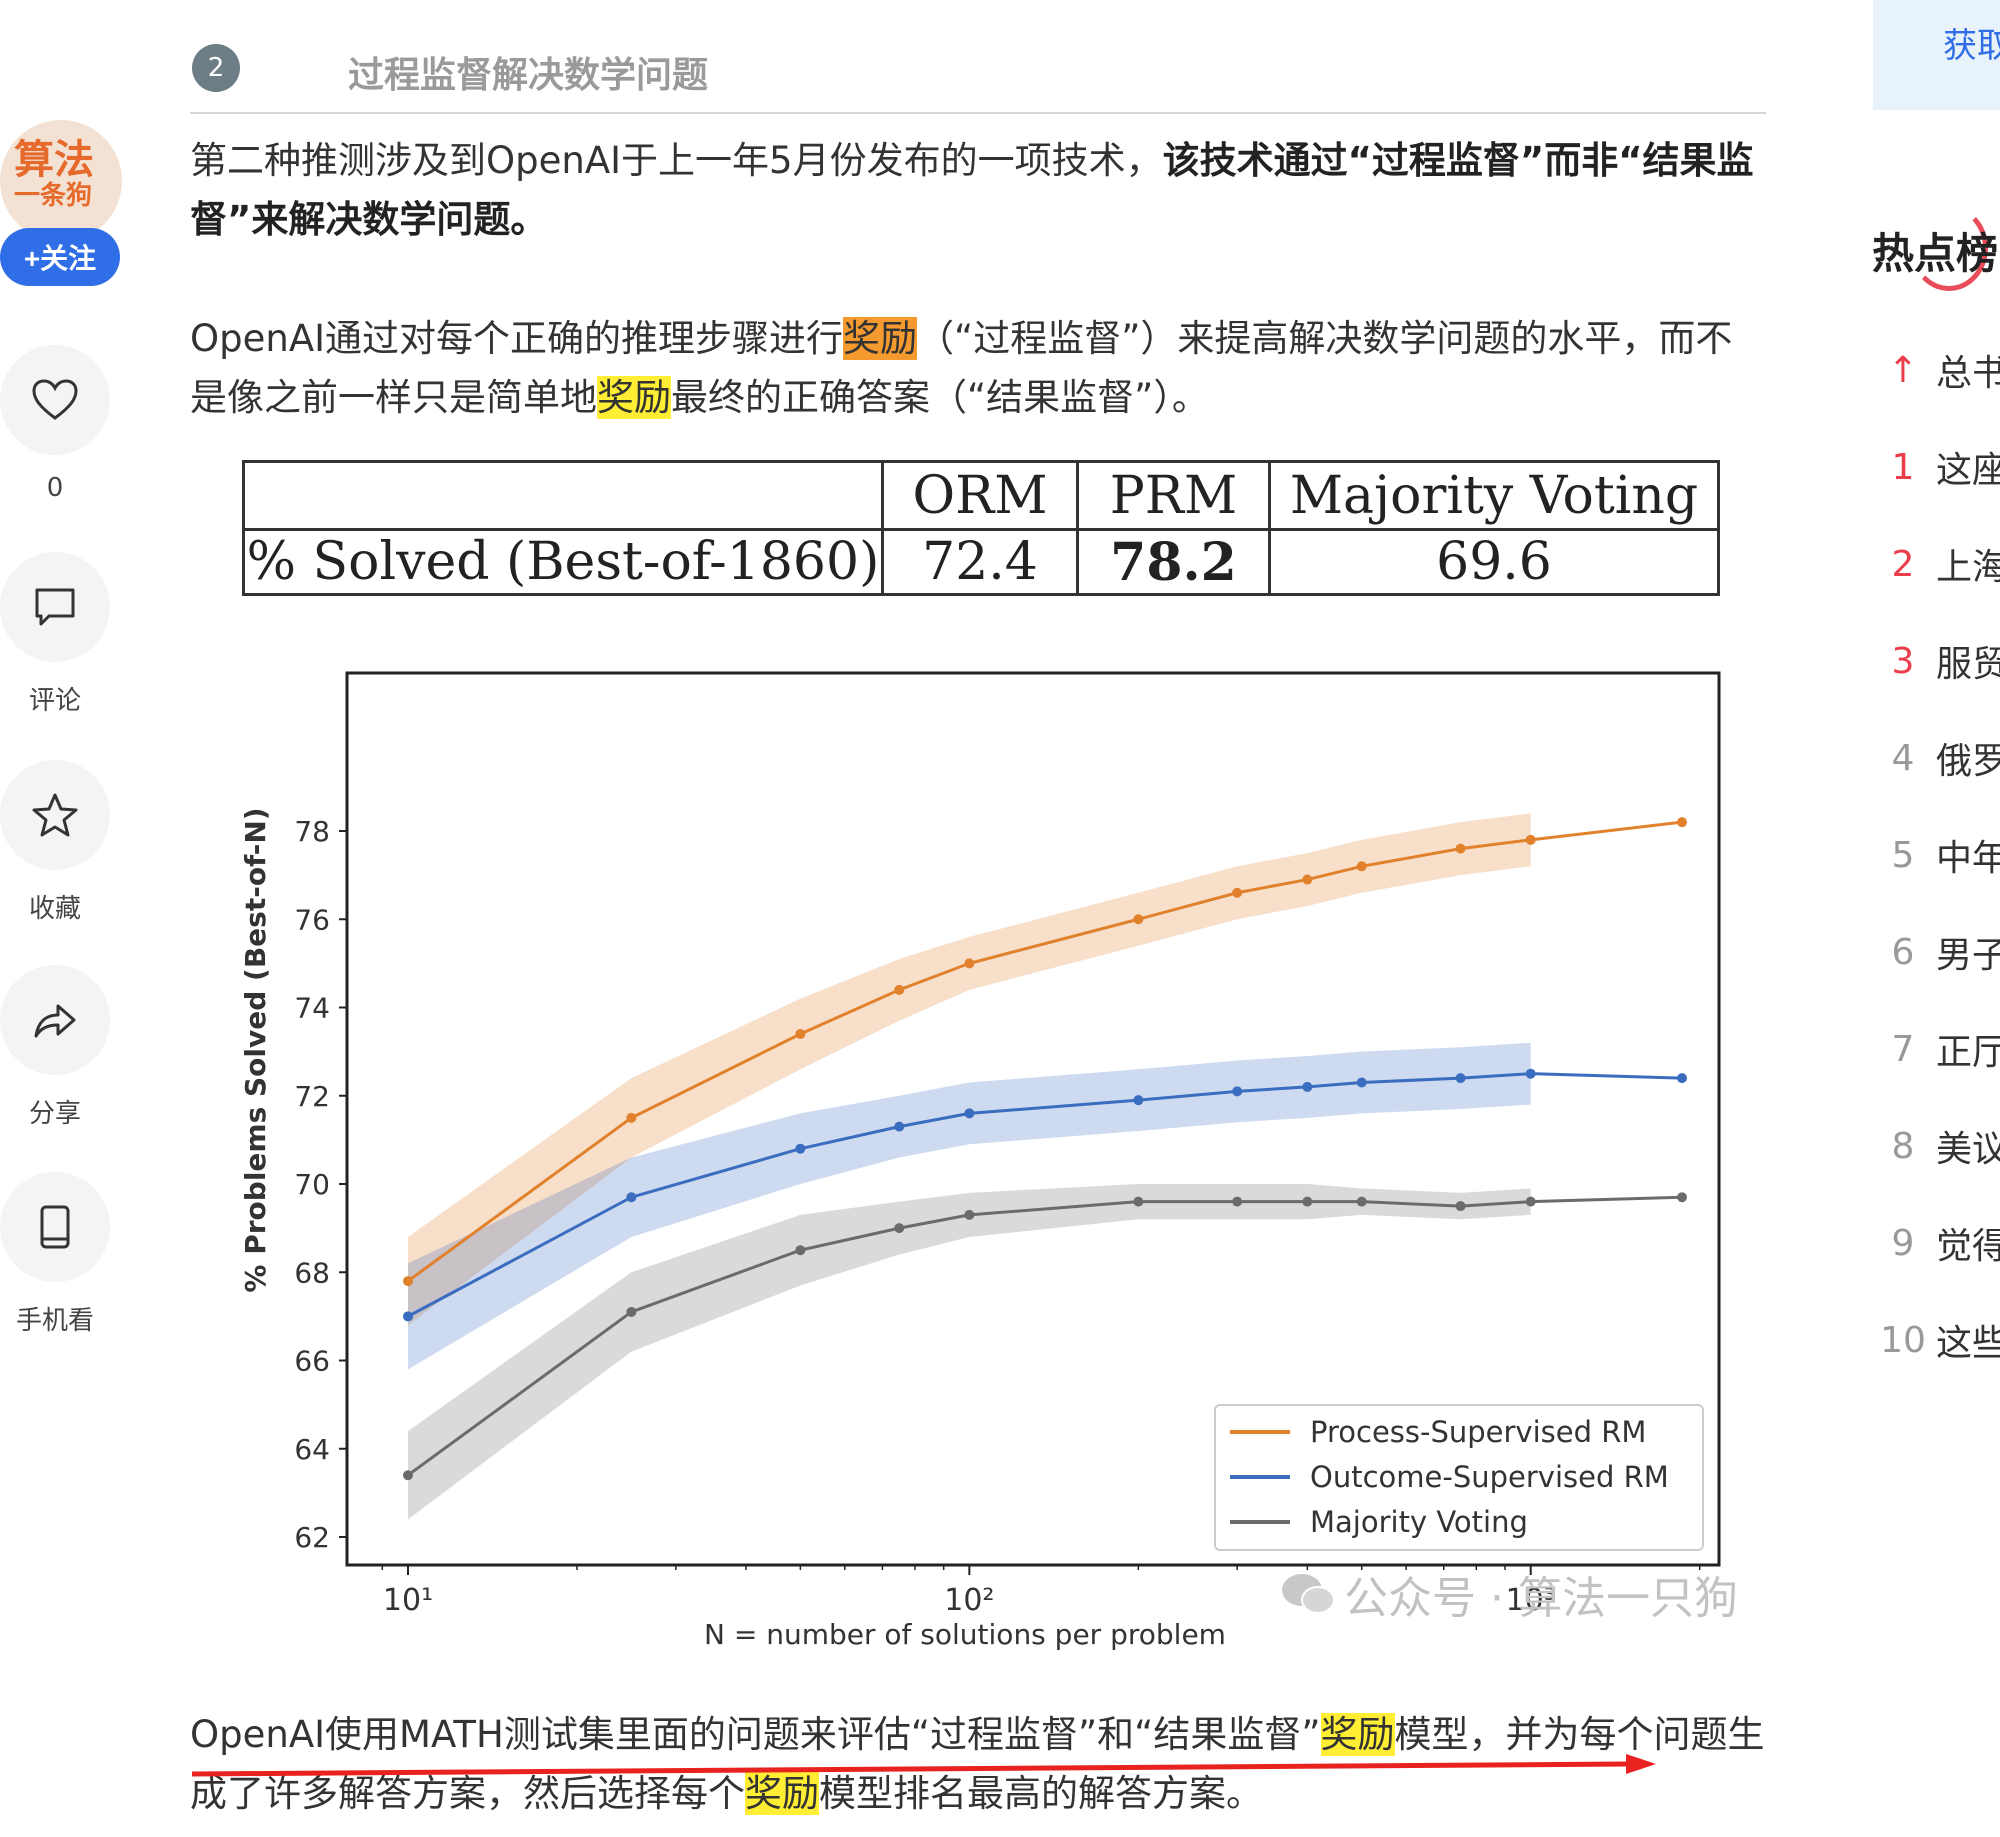 The image size is (2000, 1837). I want to click on follow-button: +关注, so click(60, 257).